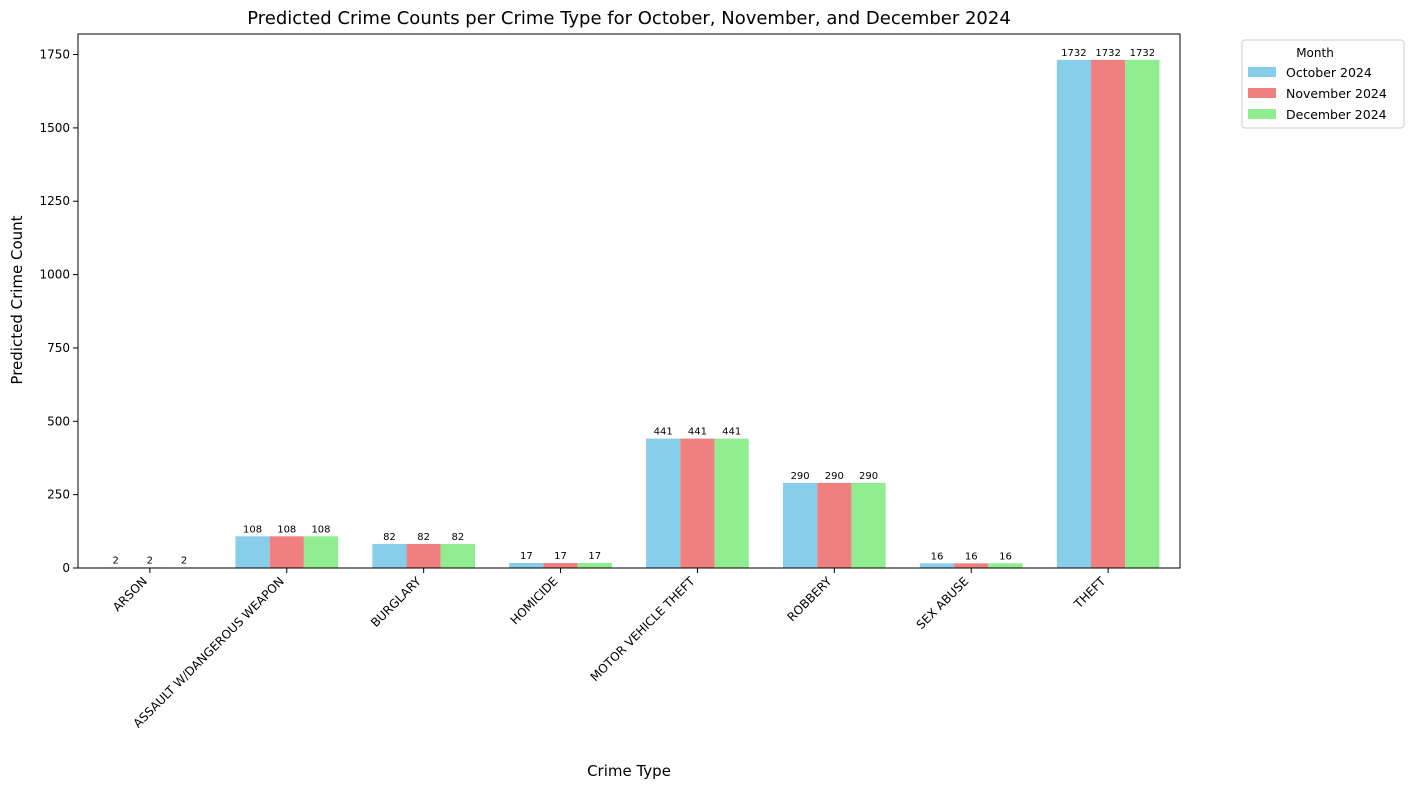 This screenshot has width=1413, height=794. I want to click on x-tick-label: BURGLARY, so click(396, 602).